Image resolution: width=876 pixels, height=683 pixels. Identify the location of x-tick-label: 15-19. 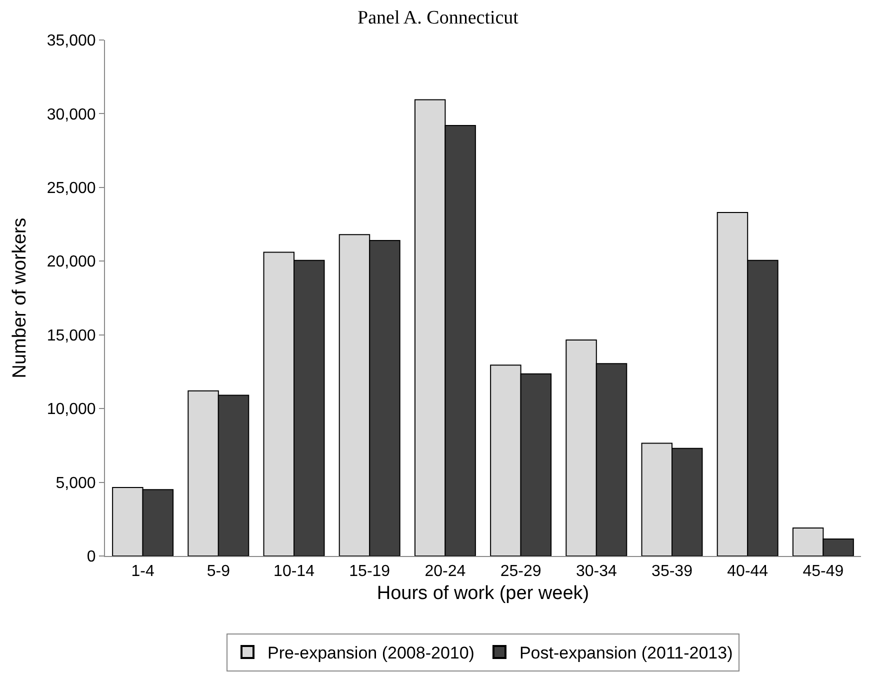
(369, 571).